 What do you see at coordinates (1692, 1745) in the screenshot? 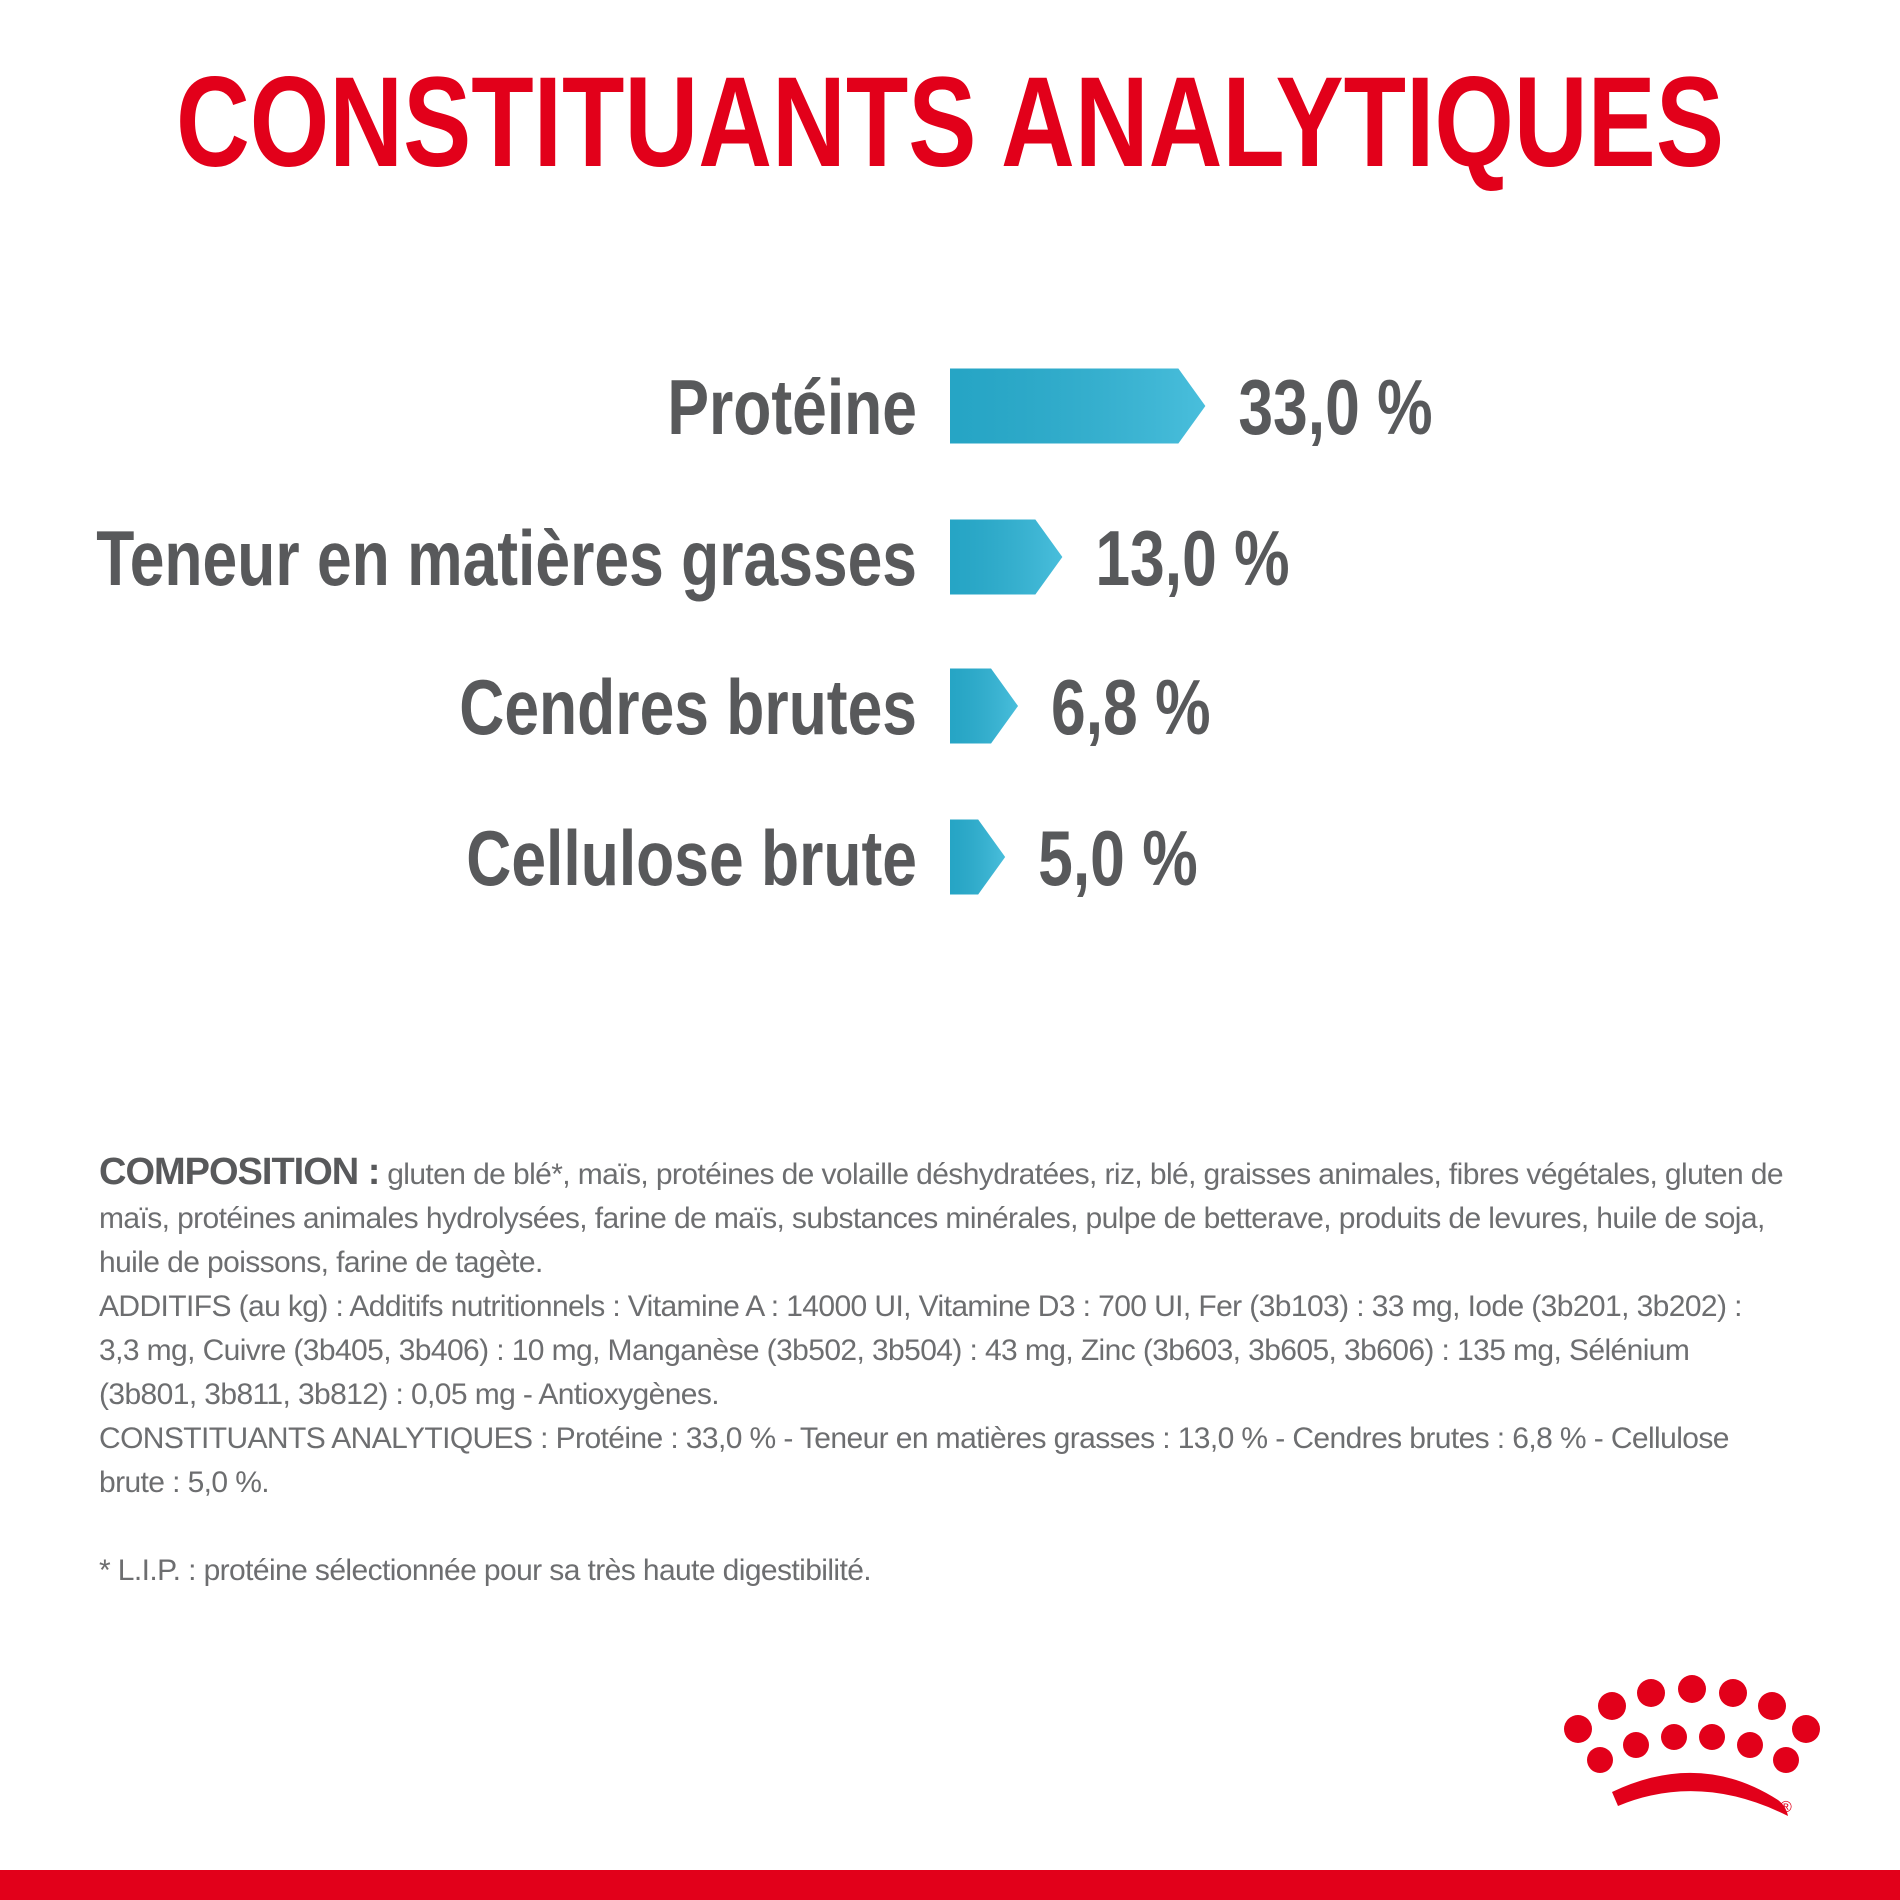
I see `logo: ®` at bounding box center [1692, 1745].